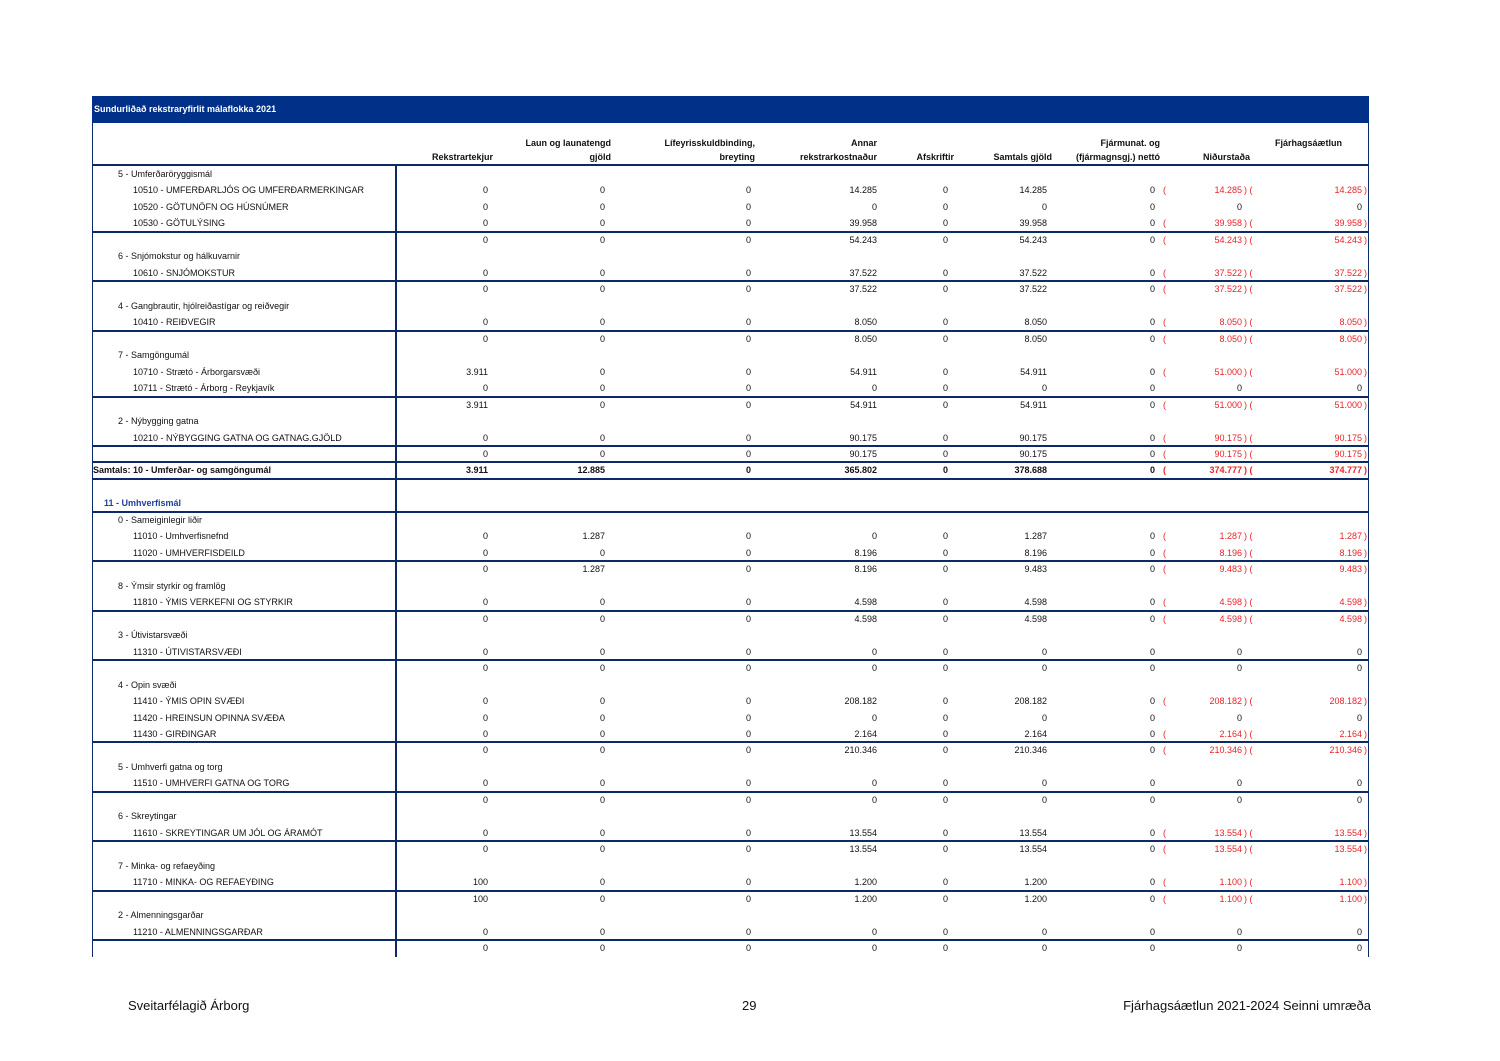 This screenshot has height=1061, width=1500. I want to click on cell-annar: 8.050, so click(865, 338).